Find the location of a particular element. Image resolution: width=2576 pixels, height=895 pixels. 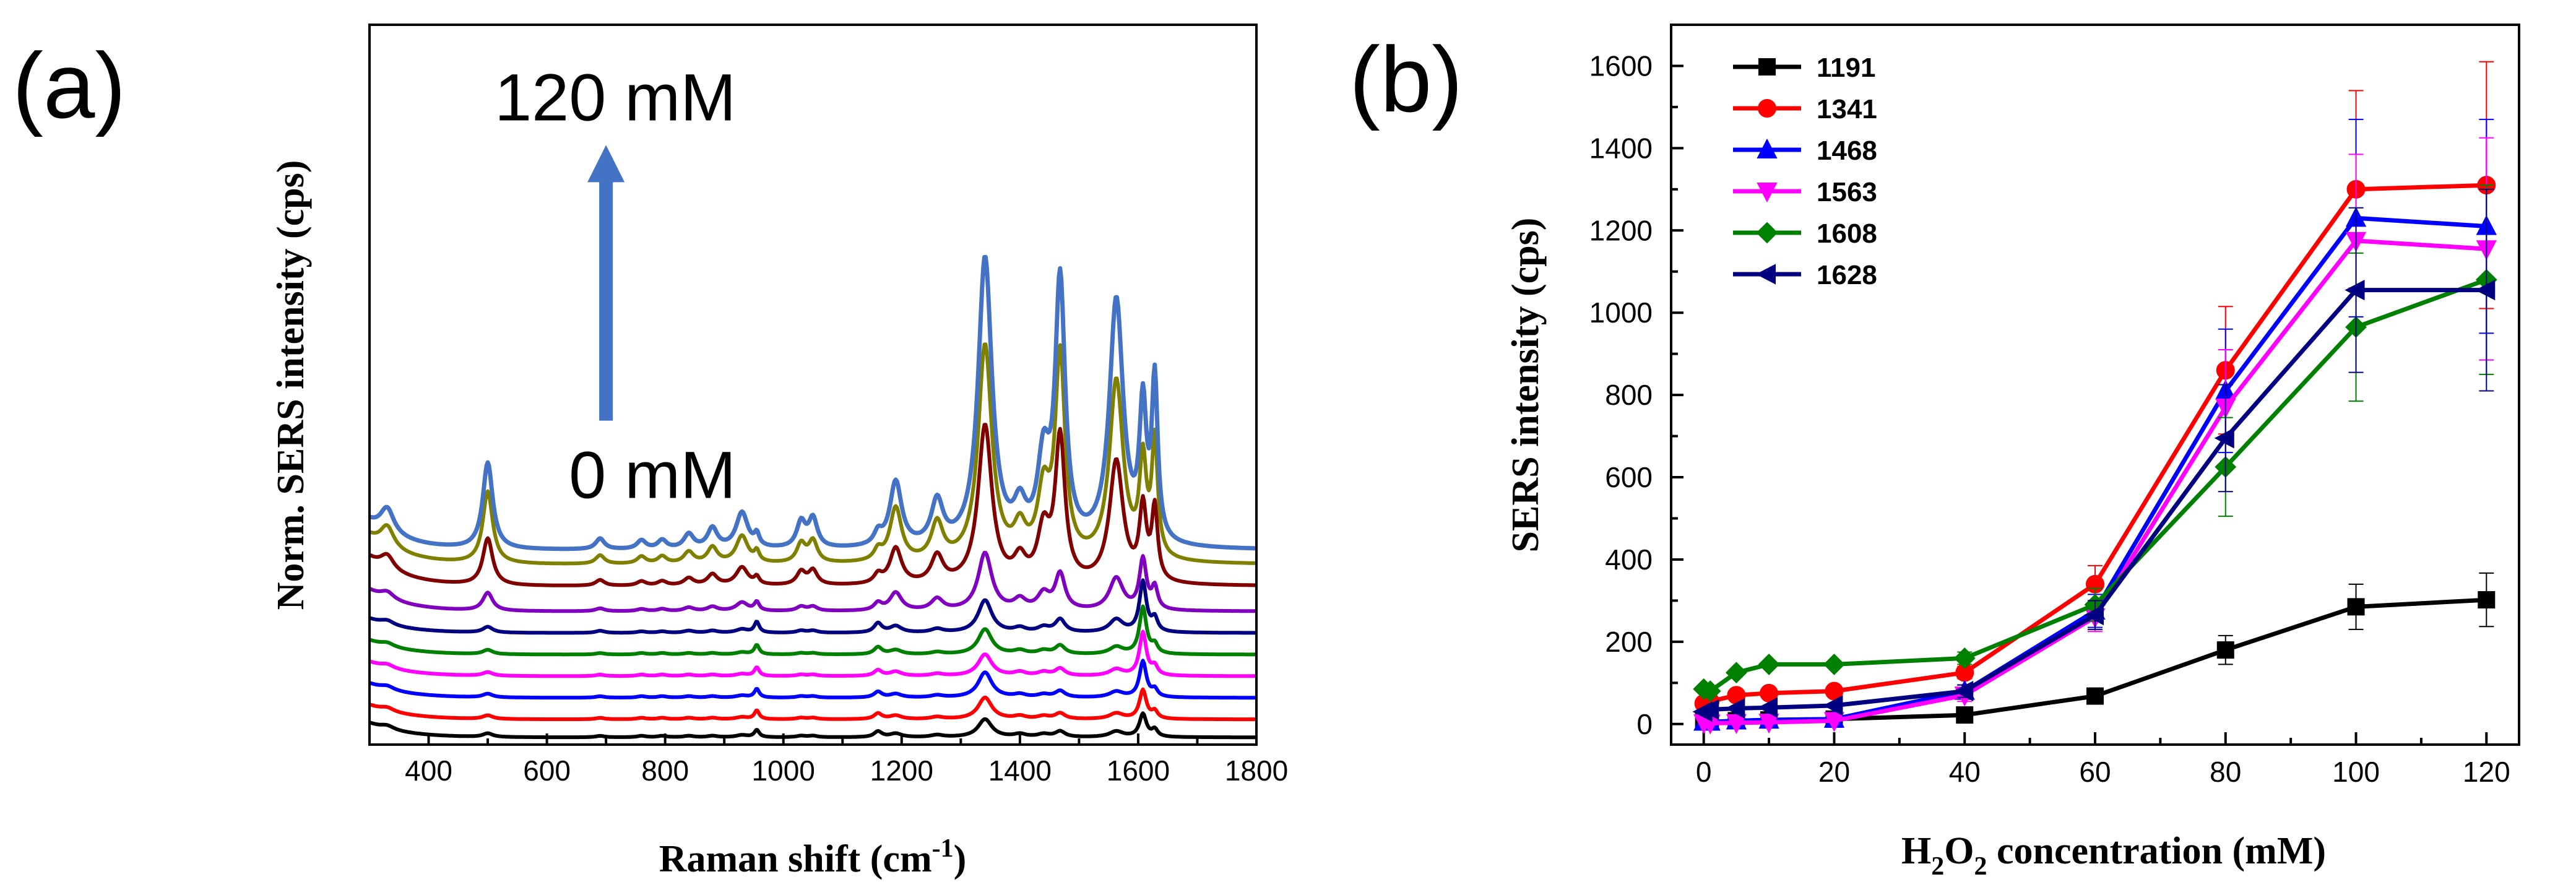

legend-label-1468: 1468 is located at coordinates (1847, 151).